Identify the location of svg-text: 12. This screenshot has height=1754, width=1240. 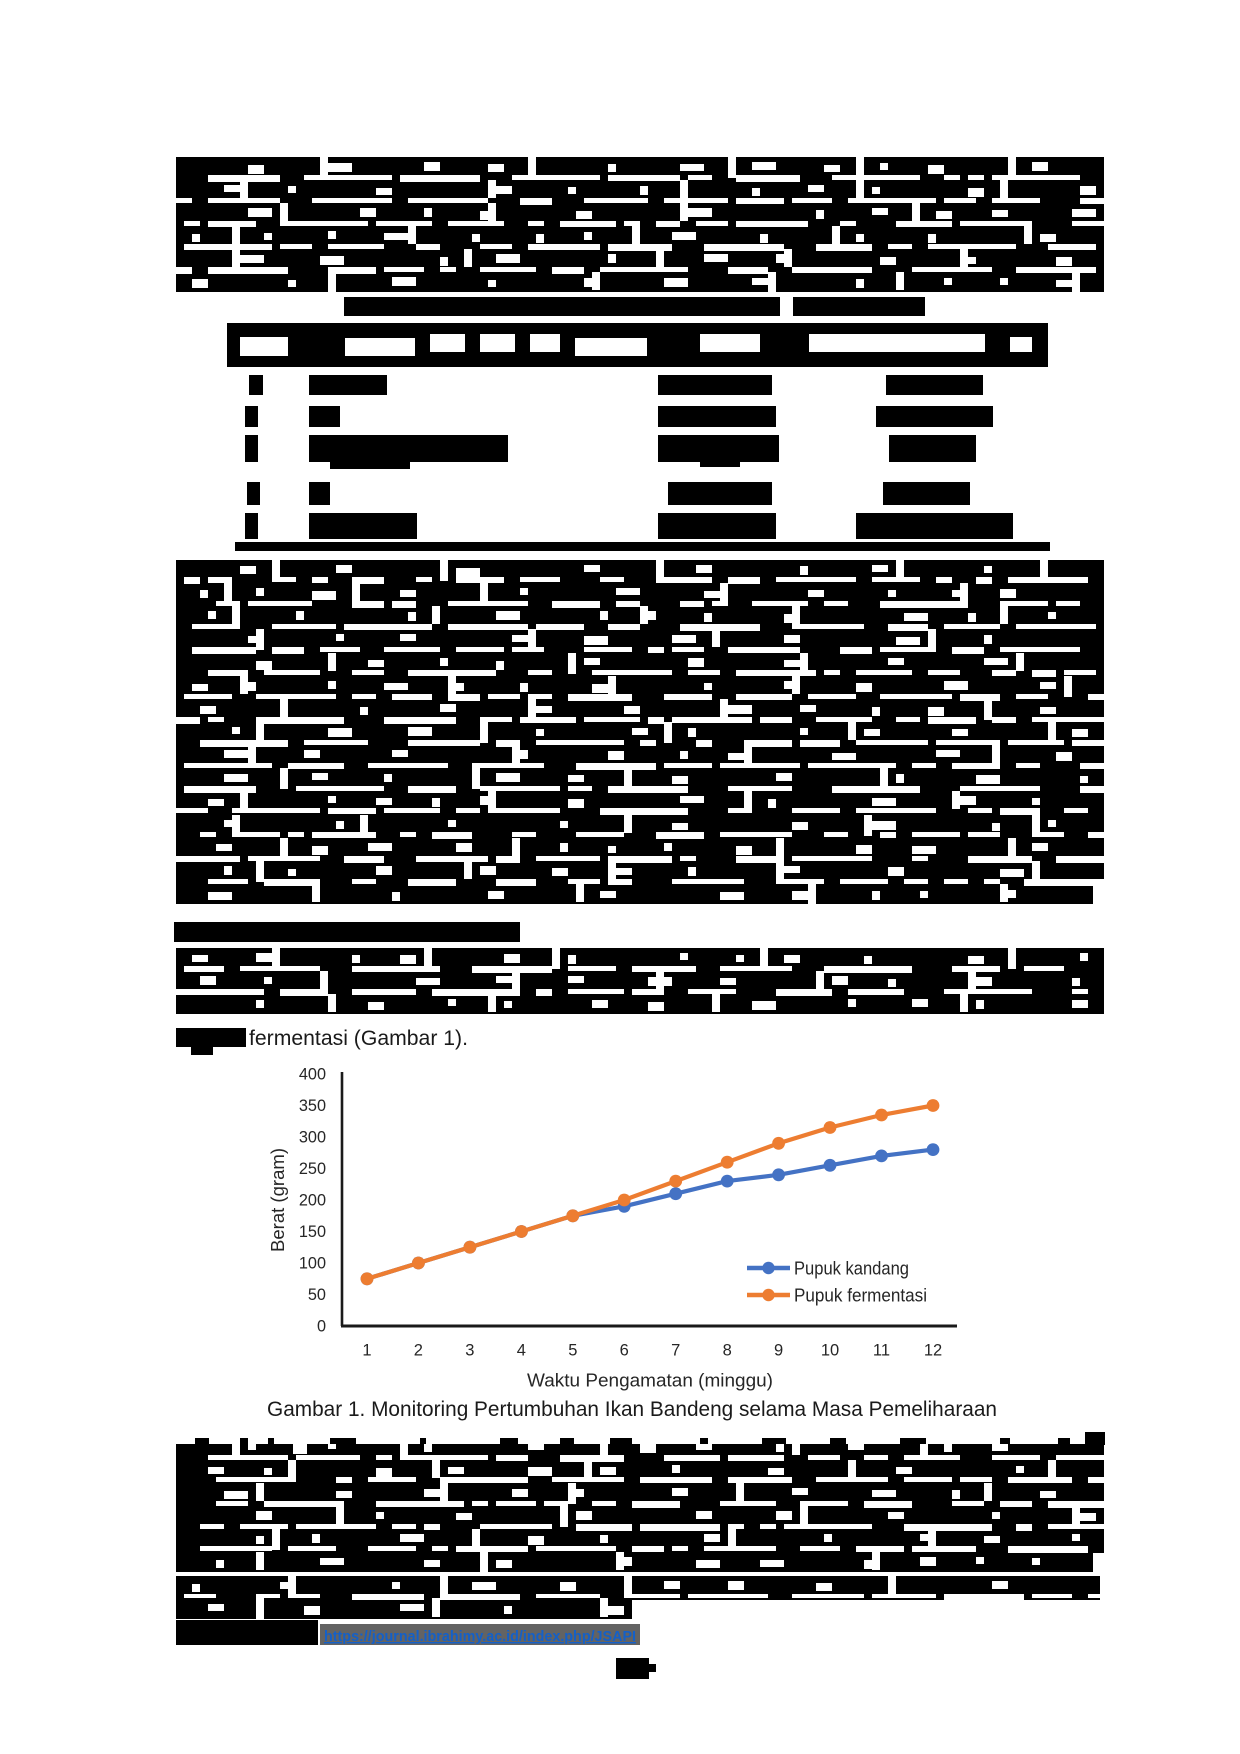
(933, 1351).